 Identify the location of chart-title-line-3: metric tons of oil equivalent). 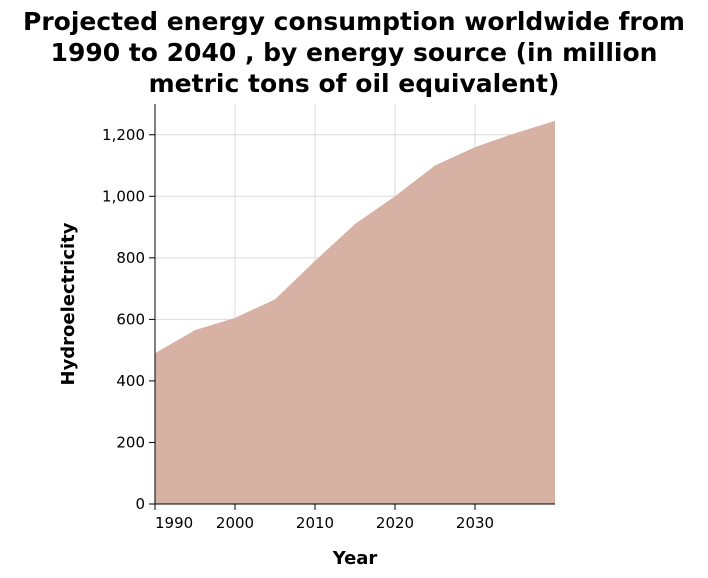
(354, 83).